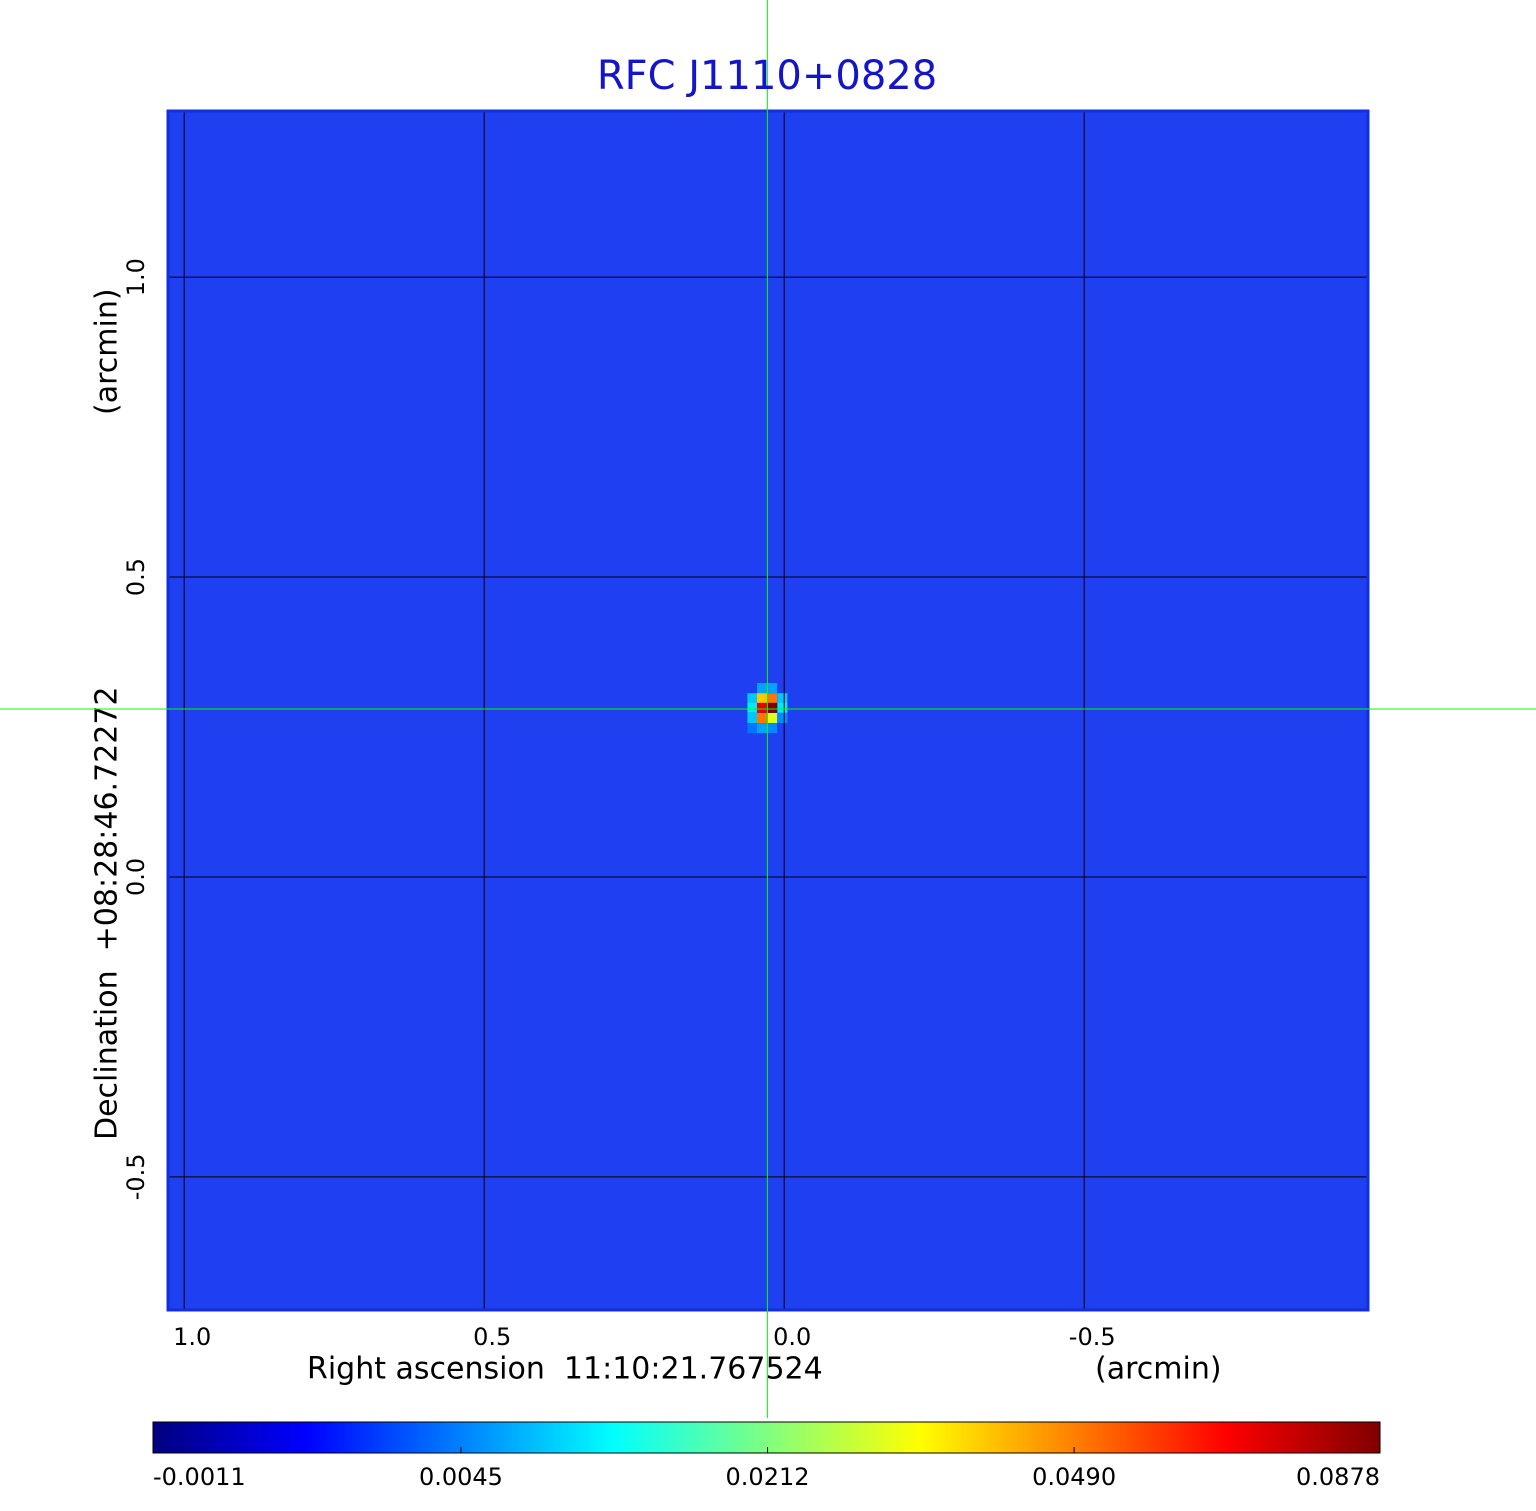 The image size is (1536, 1511). What do you see at coordinates (766, 1437) in the screenshot?
I see `colorbar` at bounding box center [766, 1437].